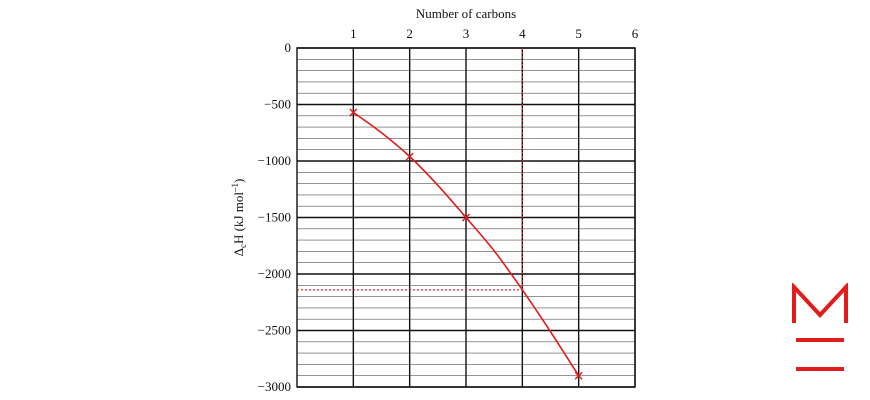 The height and width of the screenshot is (400, 870). I want to click on y-axis-title: ΔcH (kJ mol–1), so click(239, 218).